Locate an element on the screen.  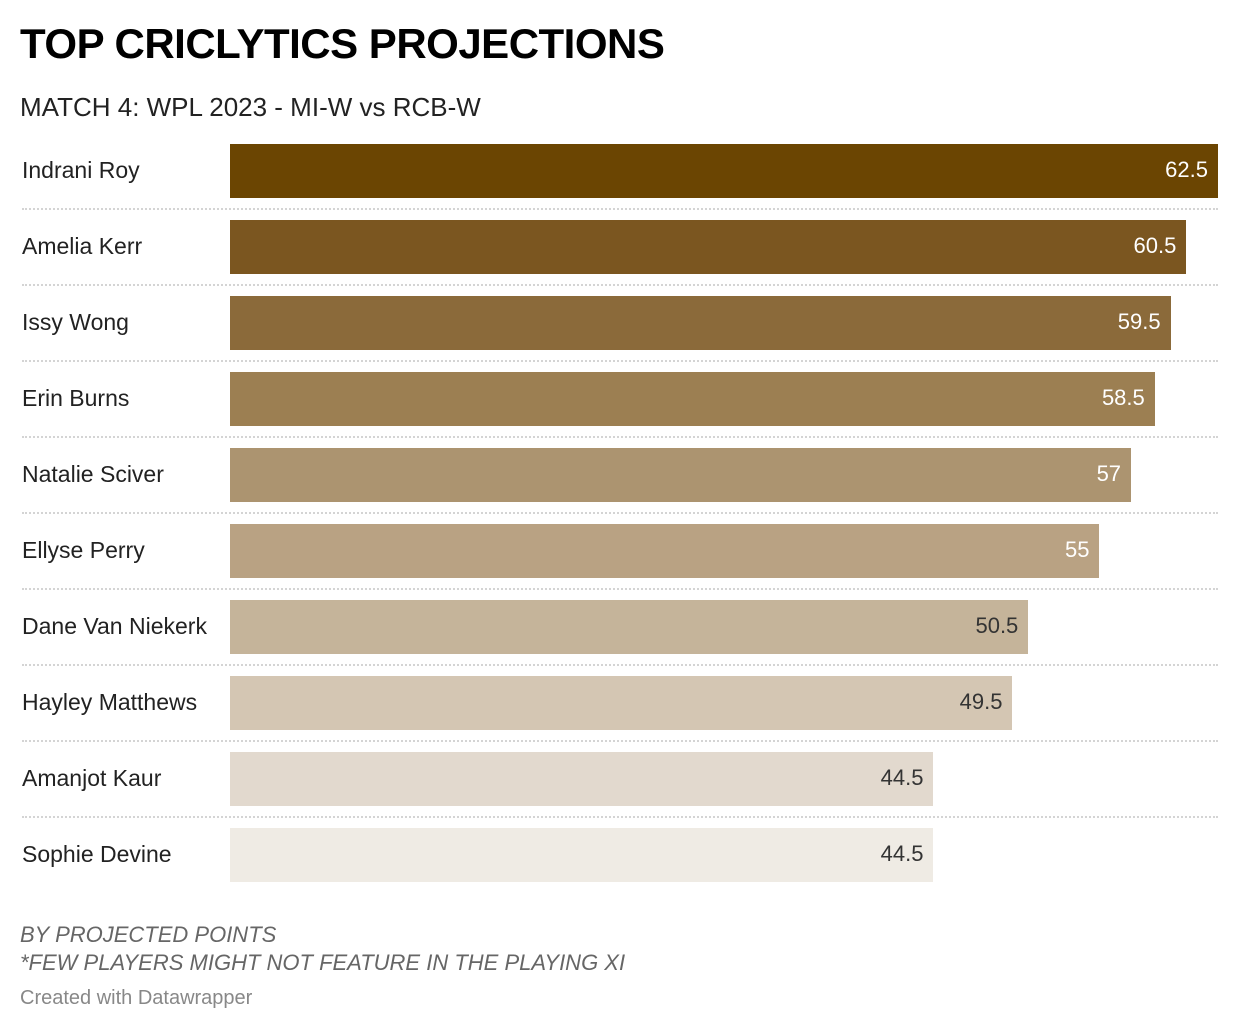
value-label: 55 is located at coordinates (1077, 549).